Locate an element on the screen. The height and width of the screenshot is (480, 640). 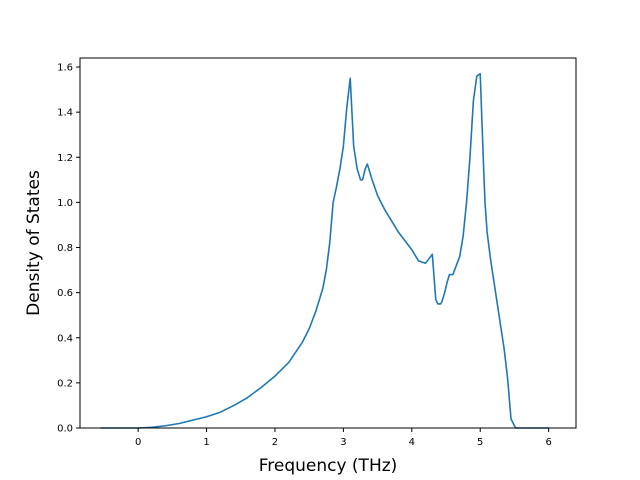
y-tick-label: 0.6 is located at coordinates (65, 293).